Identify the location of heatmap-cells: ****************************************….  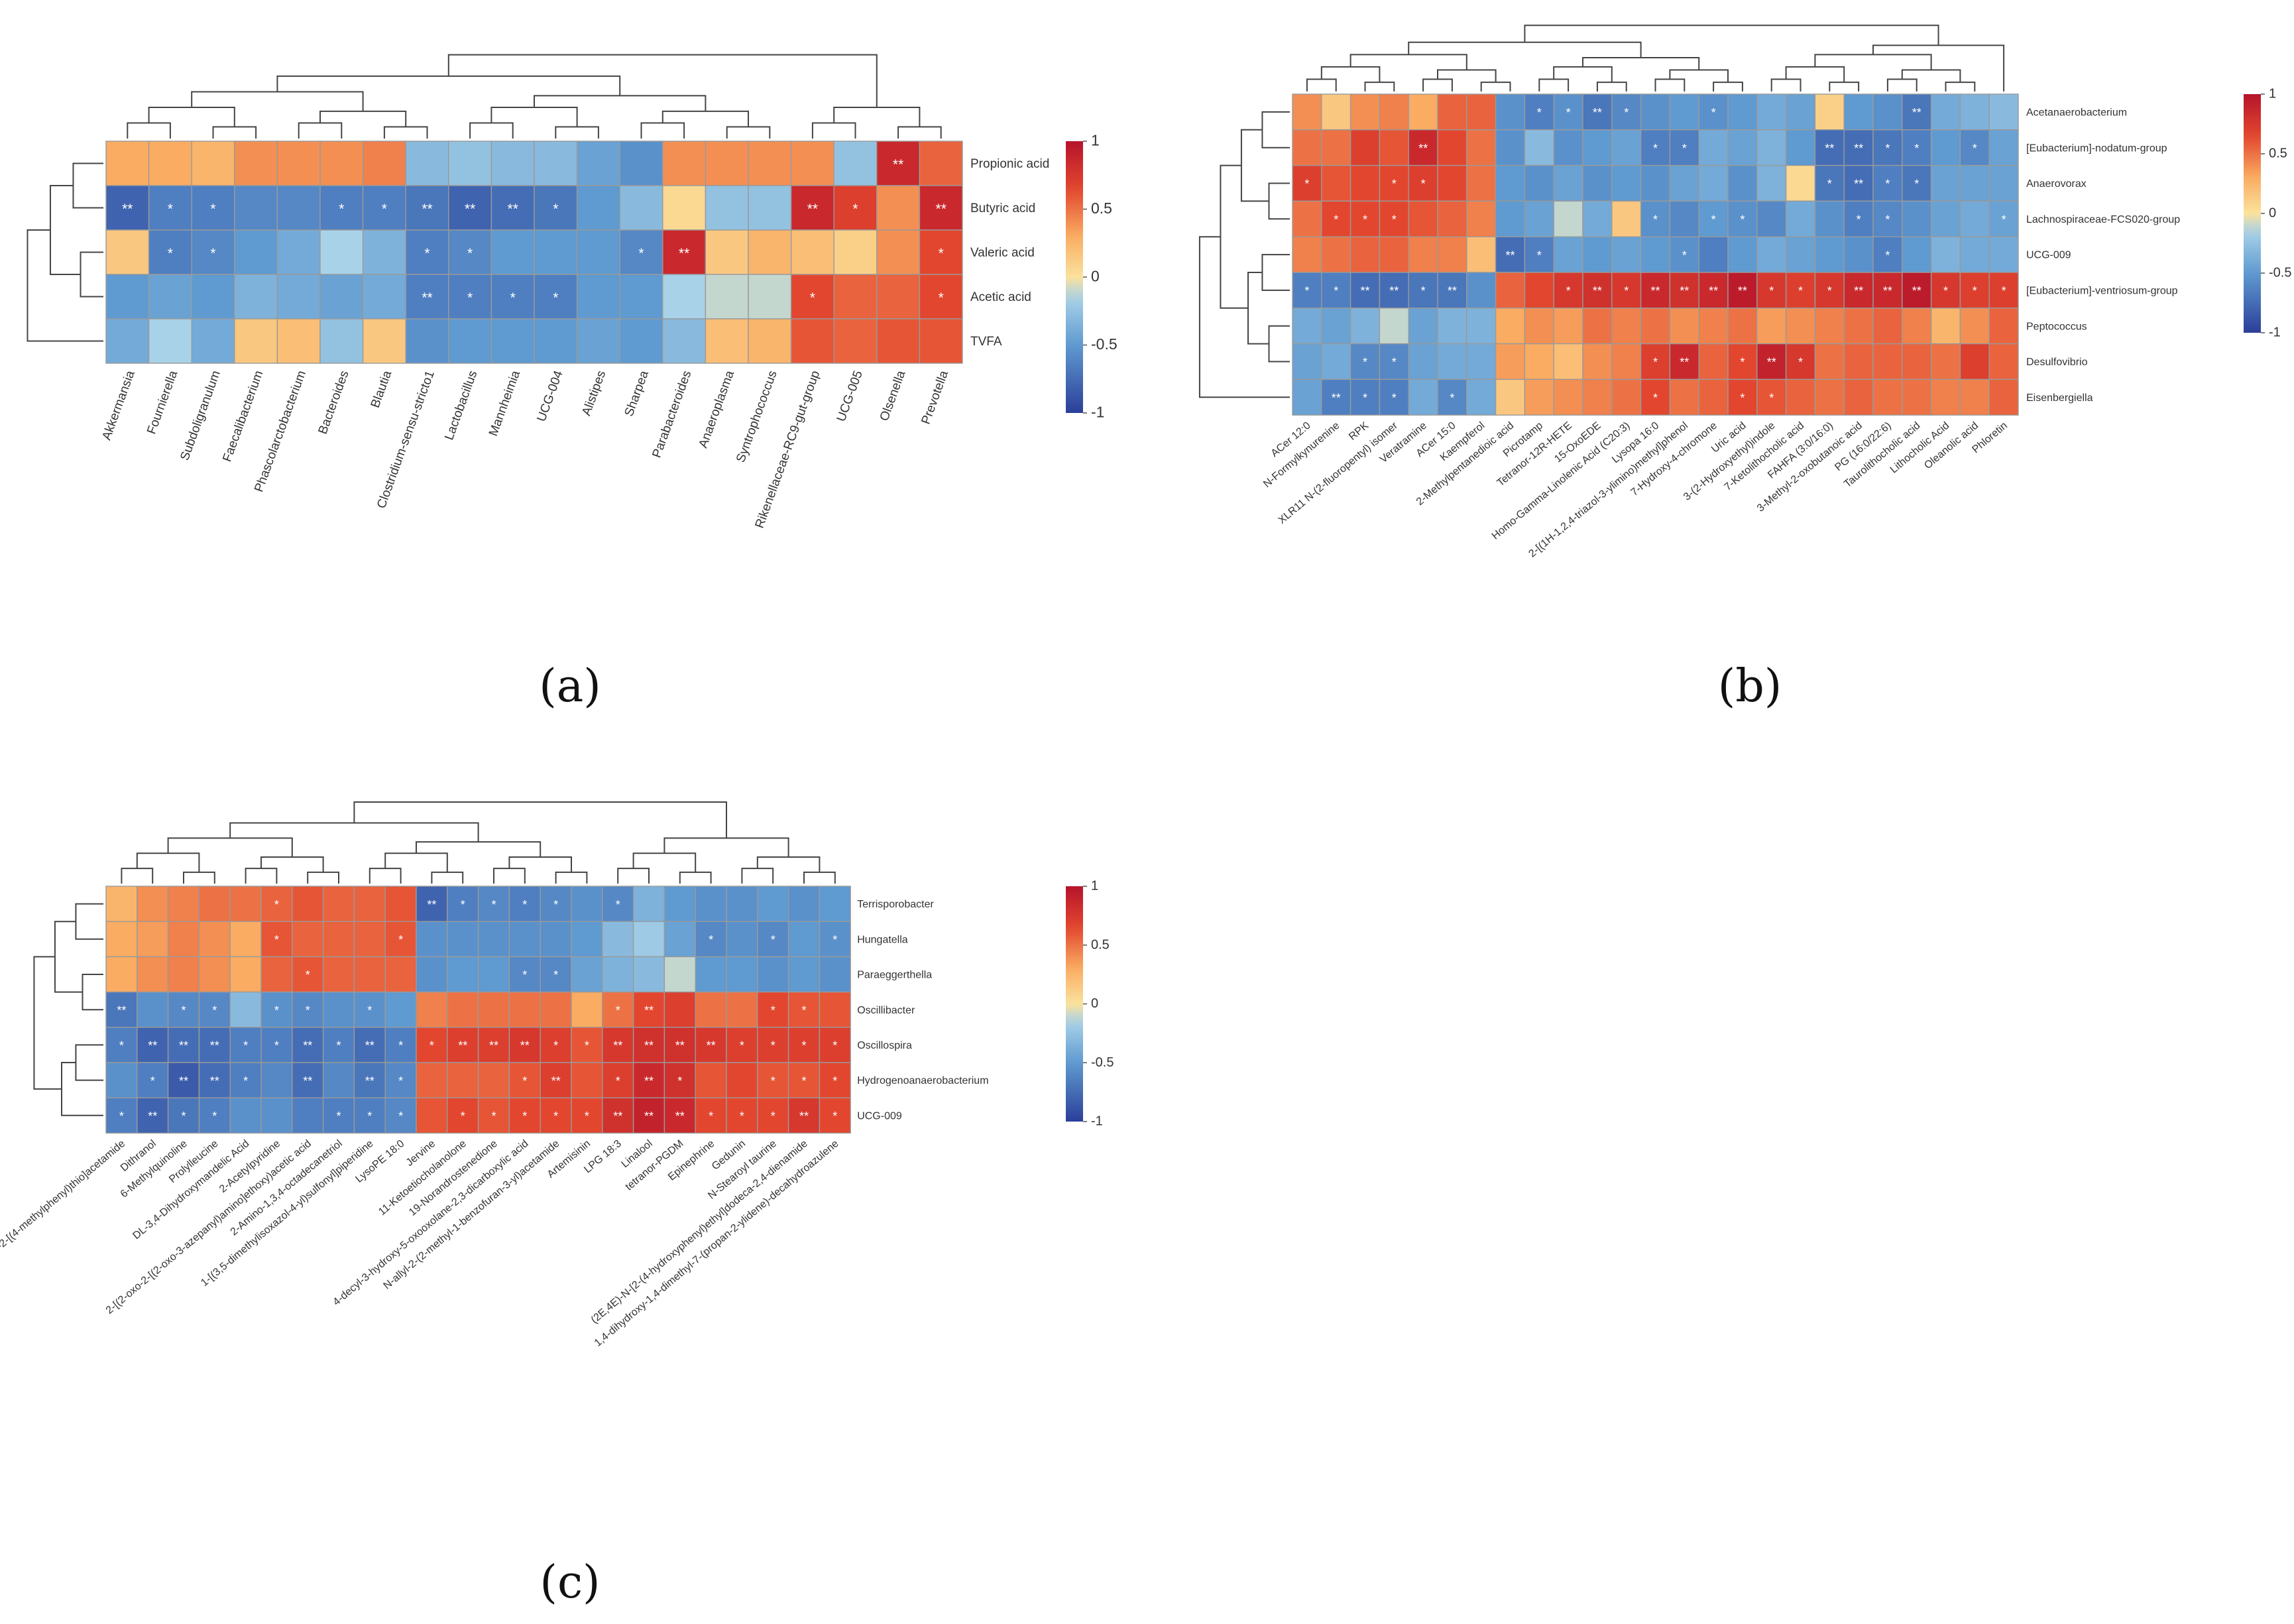
(478, 1010).